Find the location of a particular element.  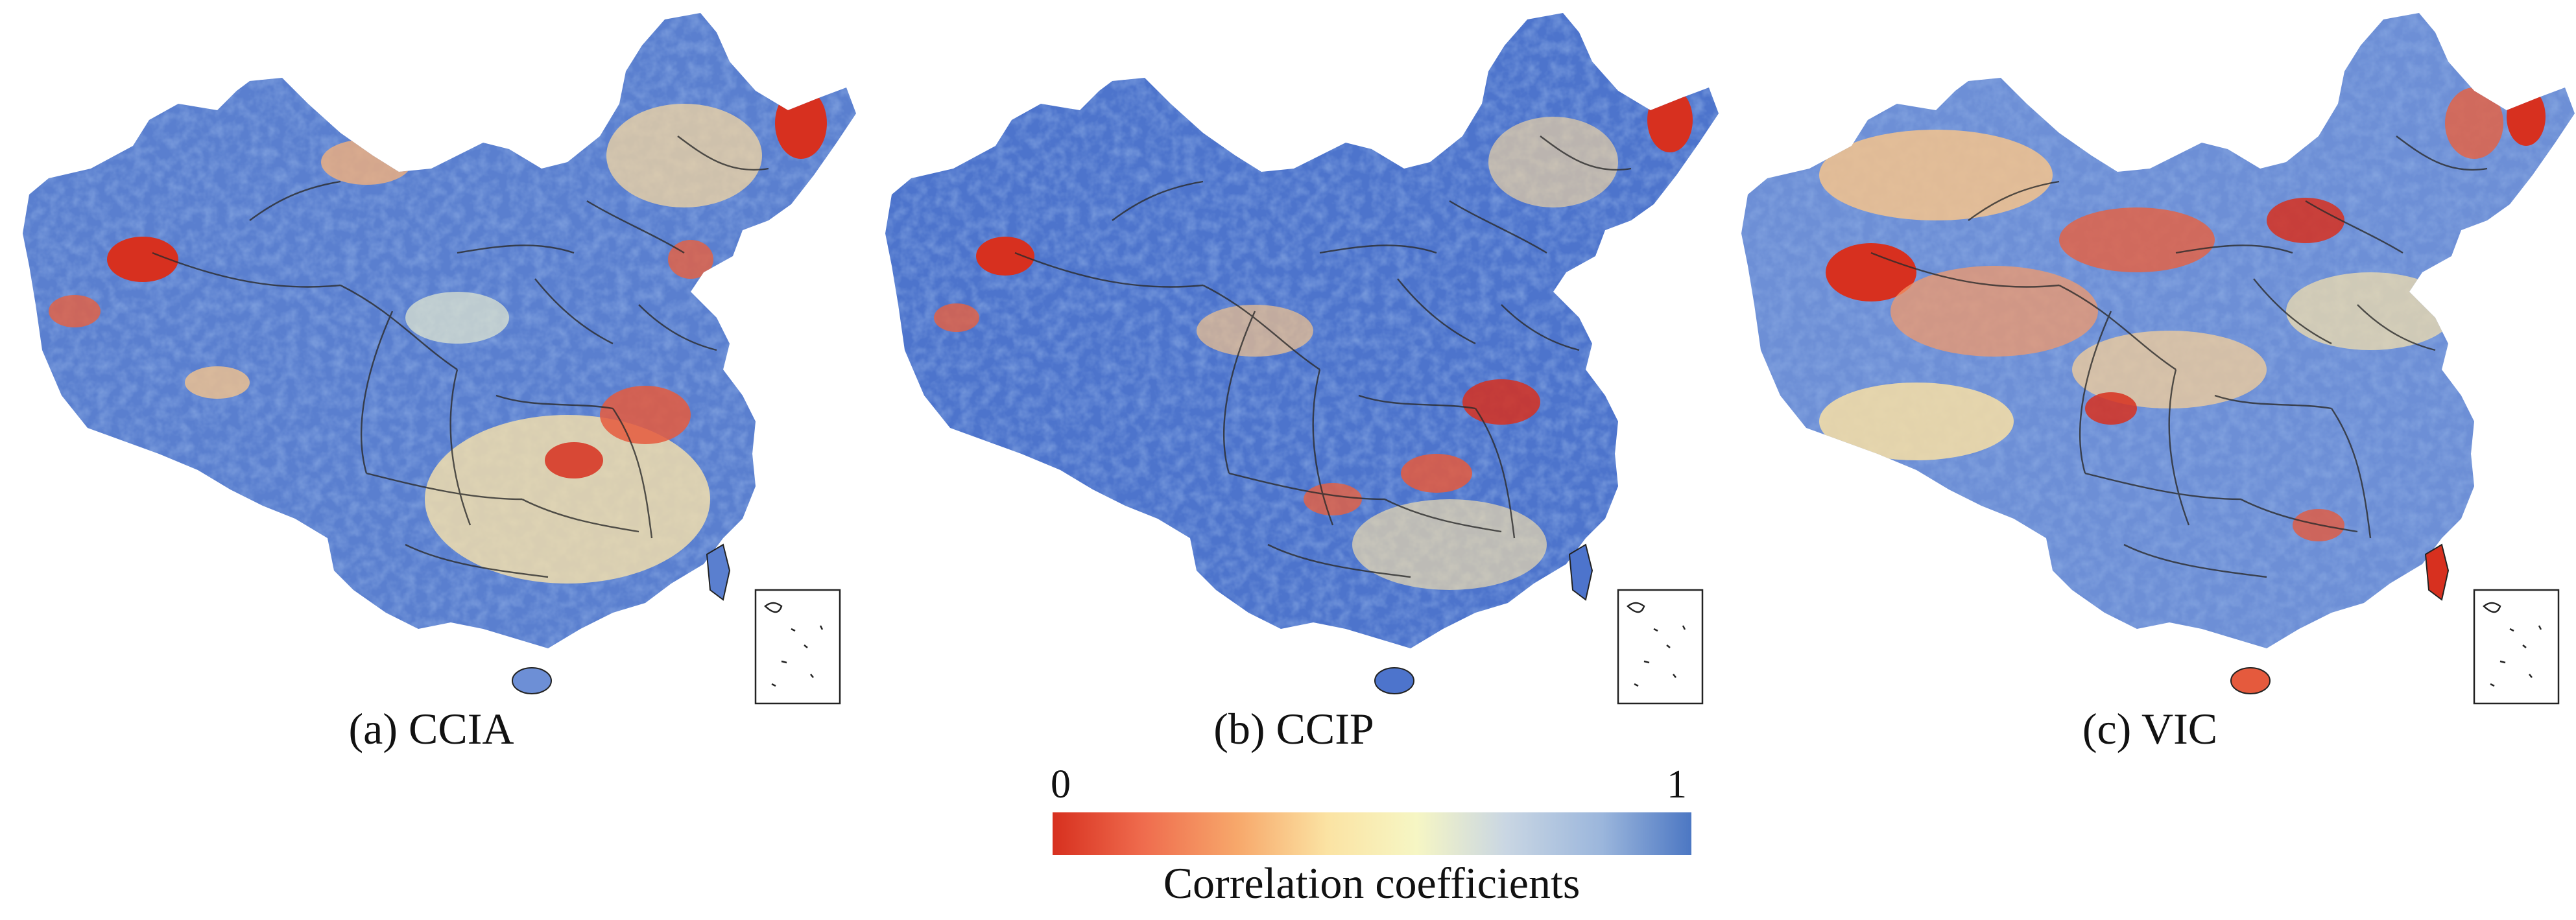

panel-caption-ccia: (a) CCIA is located at coordinates (431, 728).